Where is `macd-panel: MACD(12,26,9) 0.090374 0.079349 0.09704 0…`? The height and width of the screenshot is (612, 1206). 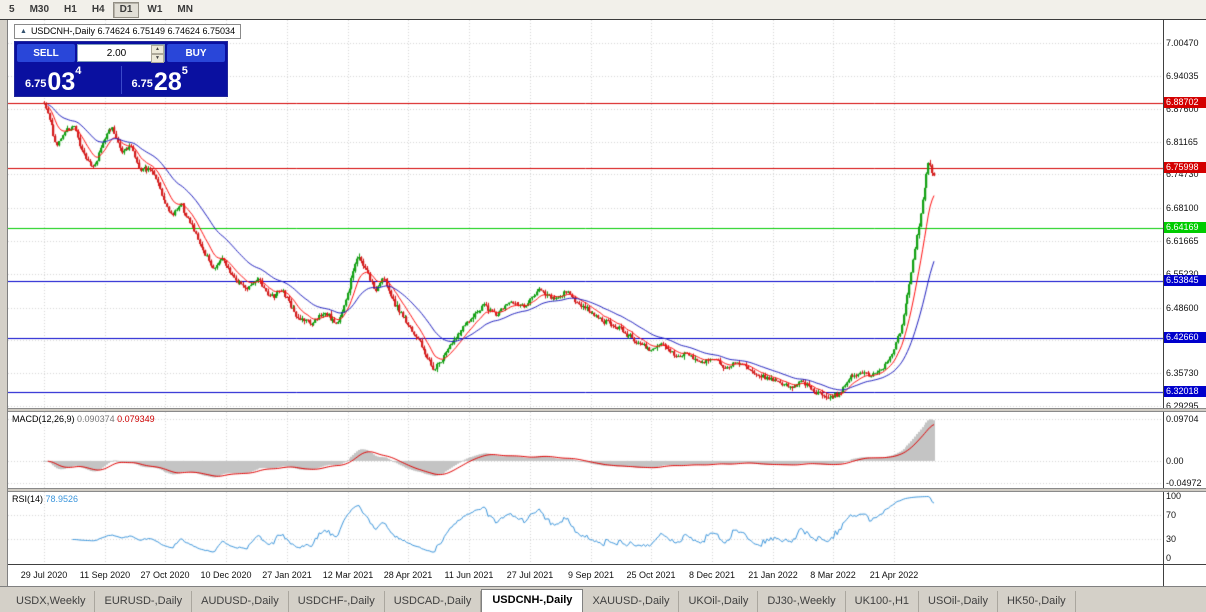
macd-panel: MACD(12,26,9) 0.090374 0.079349 0.09704 0… is located at coordinates (607, 450).